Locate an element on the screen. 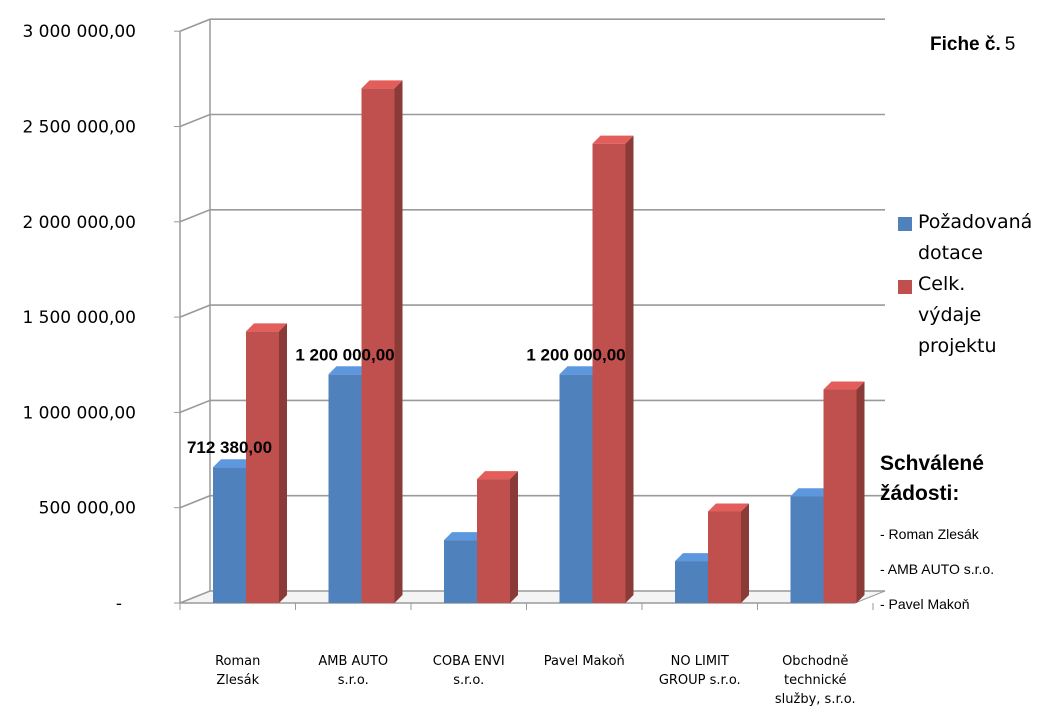 This screenshot has width=1053, height=720. y-tick-label: 500 000,00 is located at coordinates (87, 509).